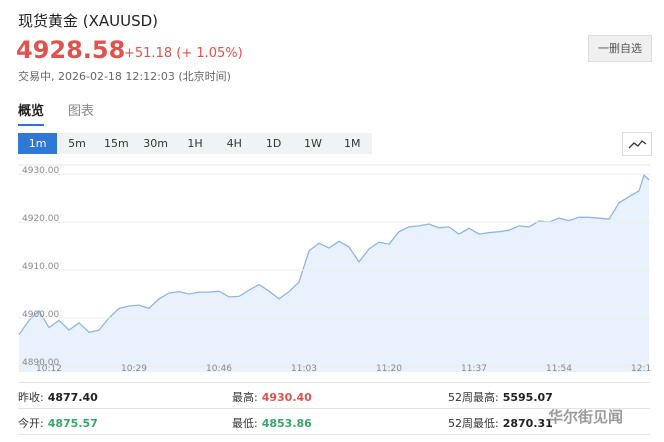  I want to click on interval-bar: 1m 5m 15m 30m 1H 4H 1D 1W 1M, so click(195, 143).